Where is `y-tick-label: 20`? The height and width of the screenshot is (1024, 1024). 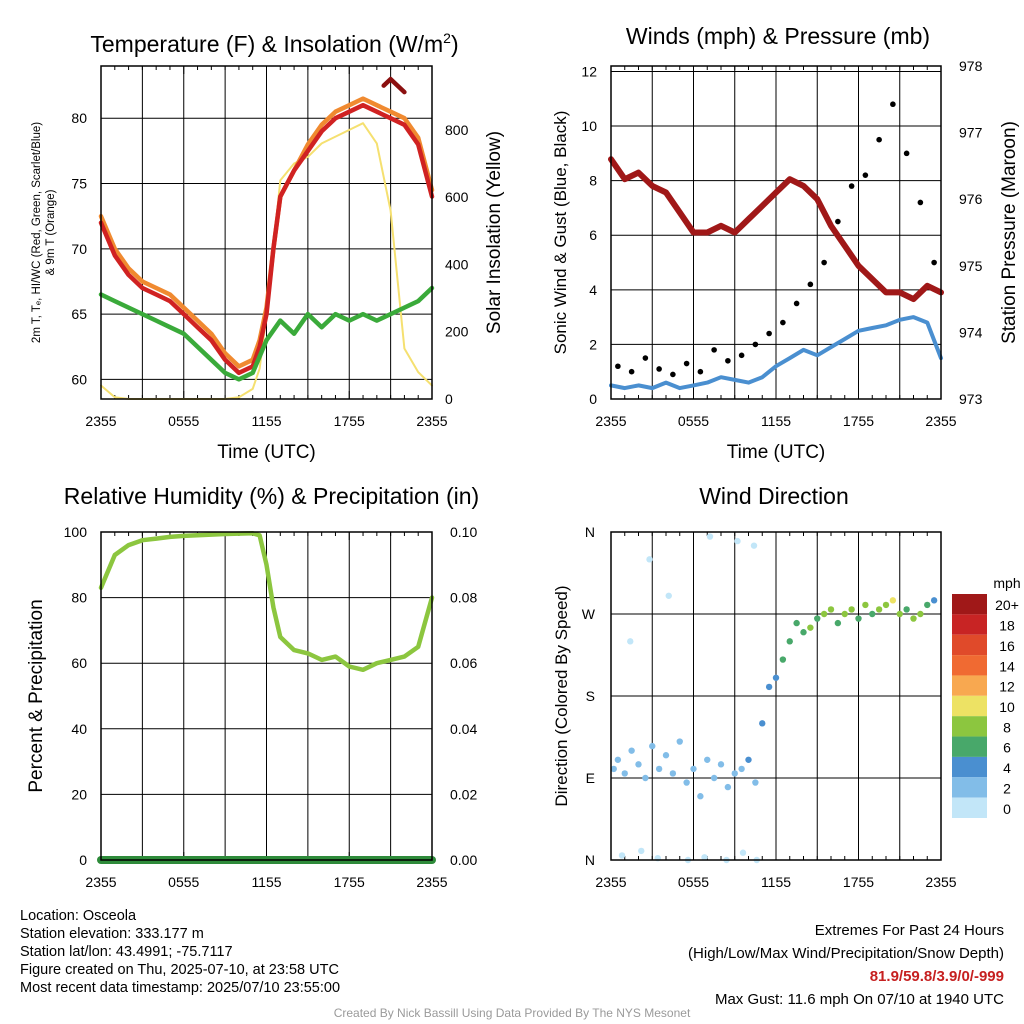
y-tick-label: 20 is located at coordinates (79, 794).